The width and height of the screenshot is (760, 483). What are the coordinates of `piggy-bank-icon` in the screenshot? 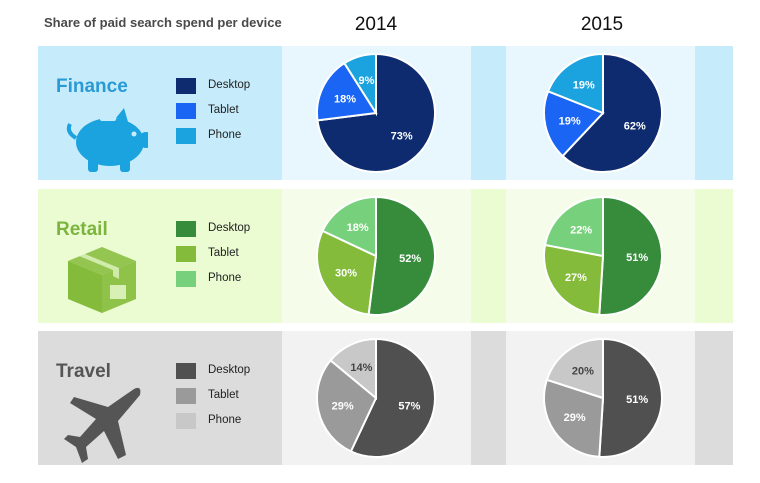 It's located at (107, 140).